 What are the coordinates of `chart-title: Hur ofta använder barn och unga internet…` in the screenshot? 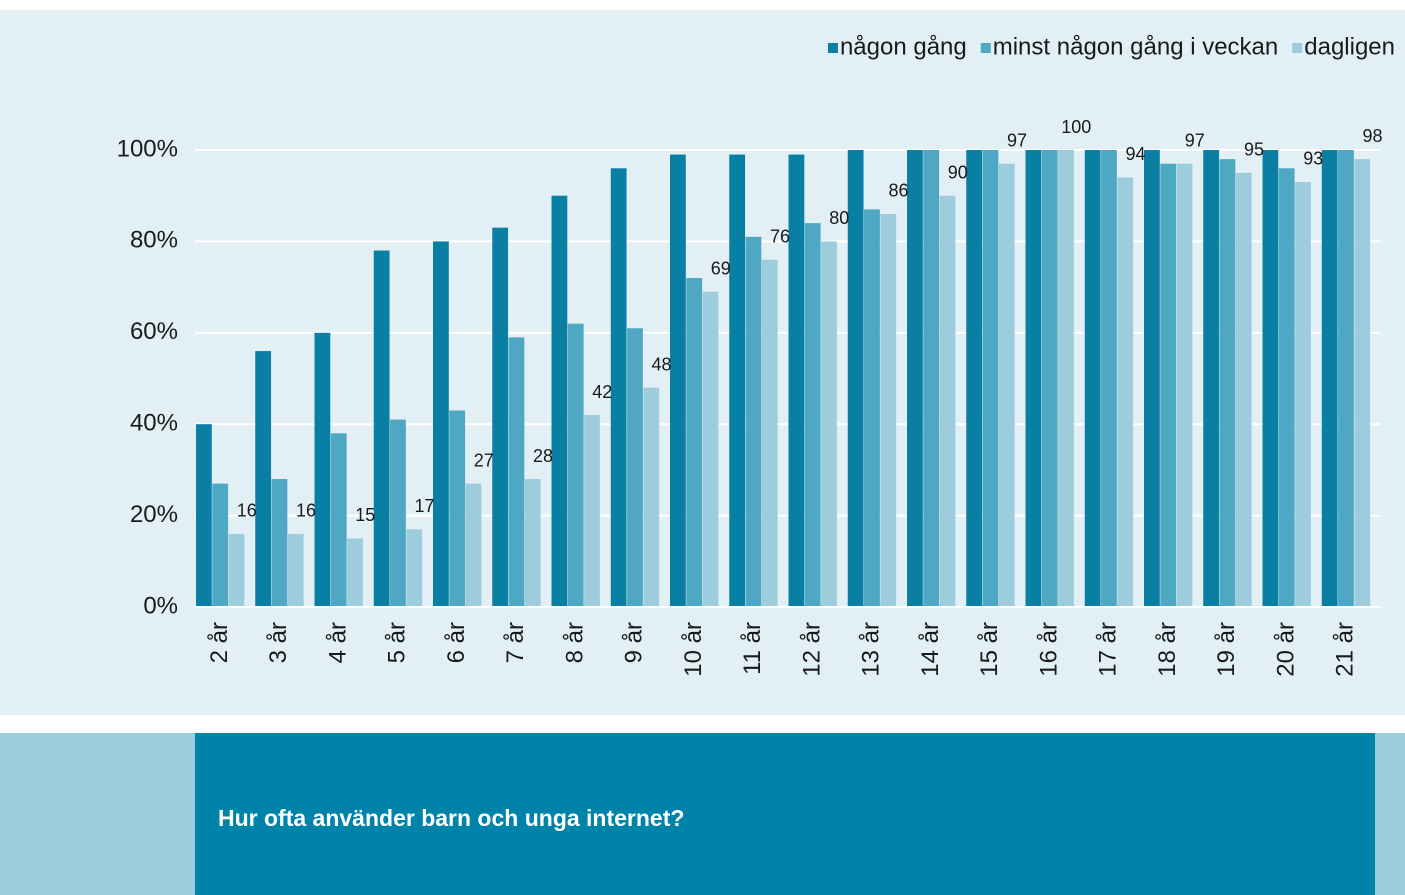 It's located at (451, 818).